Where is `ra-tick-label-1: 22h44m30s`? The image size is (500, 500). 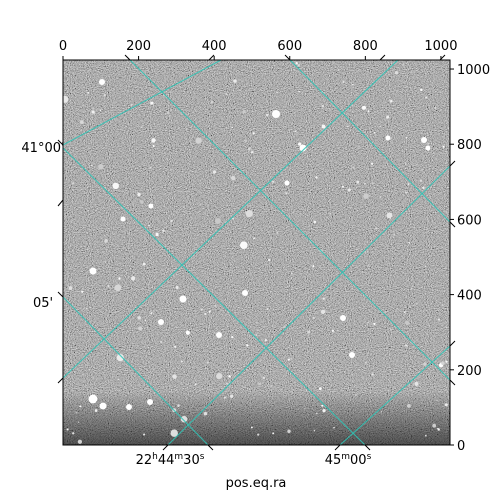 ra-tick-label-1: 22h44m30s is located at coordinates (170, 460).